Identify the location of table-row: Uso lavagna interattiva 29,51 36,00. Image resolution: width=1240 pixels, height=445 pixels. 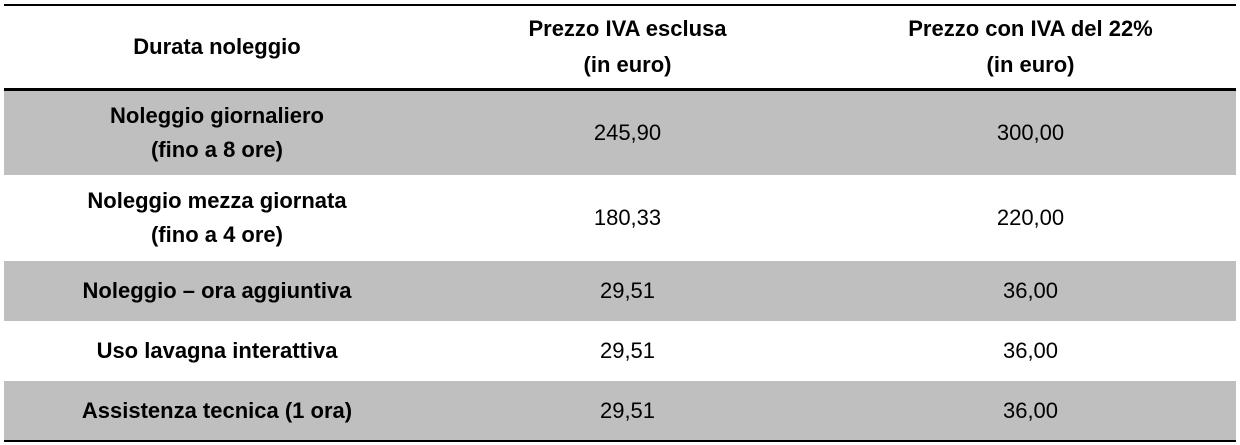
(620, 351).